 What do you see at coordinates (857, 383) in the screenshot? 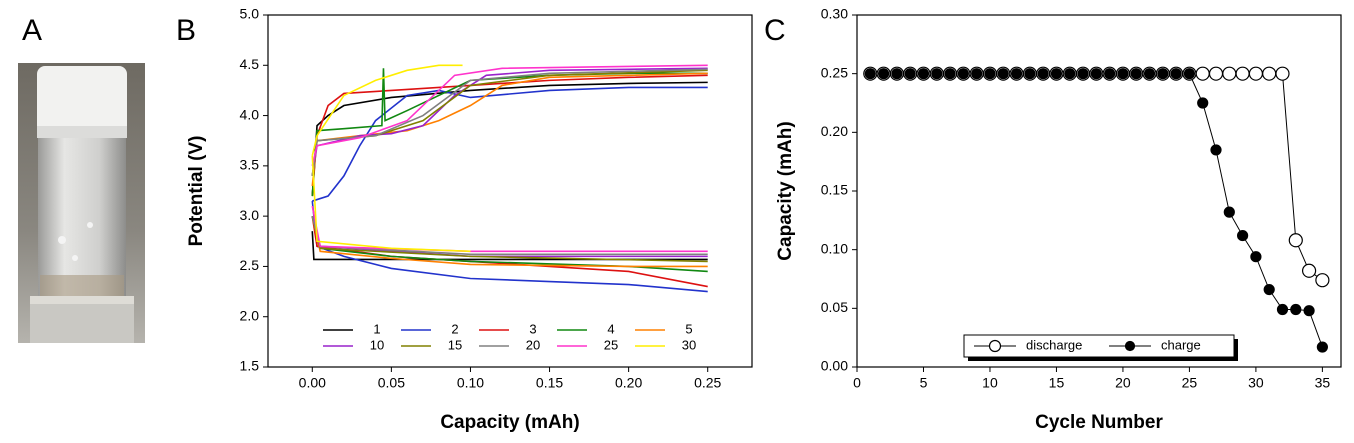
I see `x-tick-label: 0` at bounding box center [857, 383].